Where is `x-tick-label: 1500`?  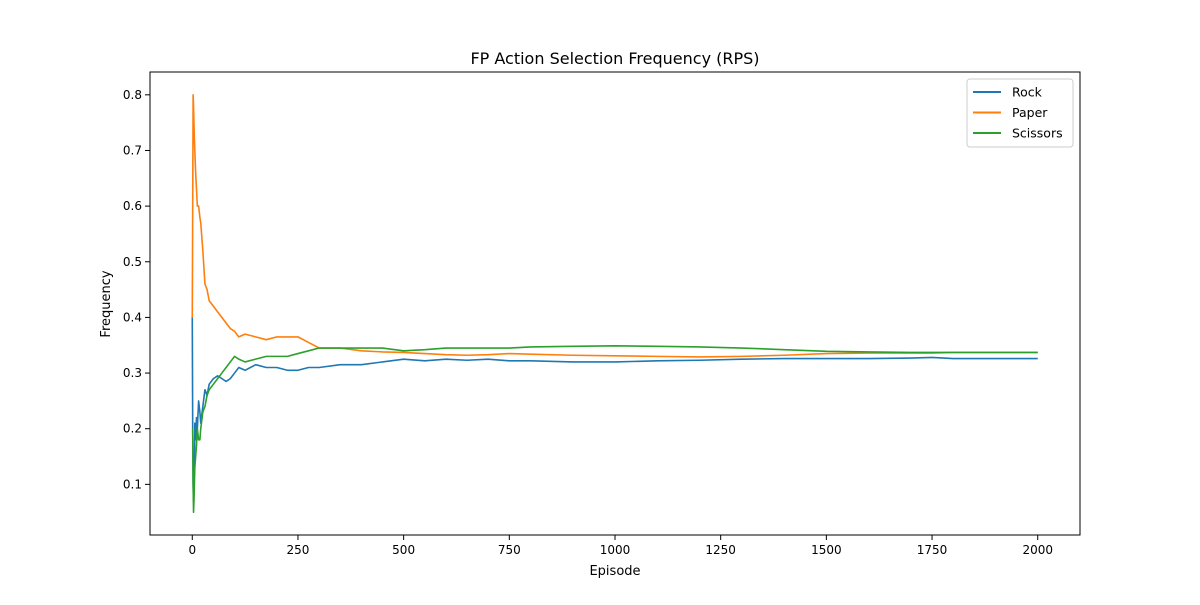 x-tick-label: 1500 is located at coordinates (826, 550).